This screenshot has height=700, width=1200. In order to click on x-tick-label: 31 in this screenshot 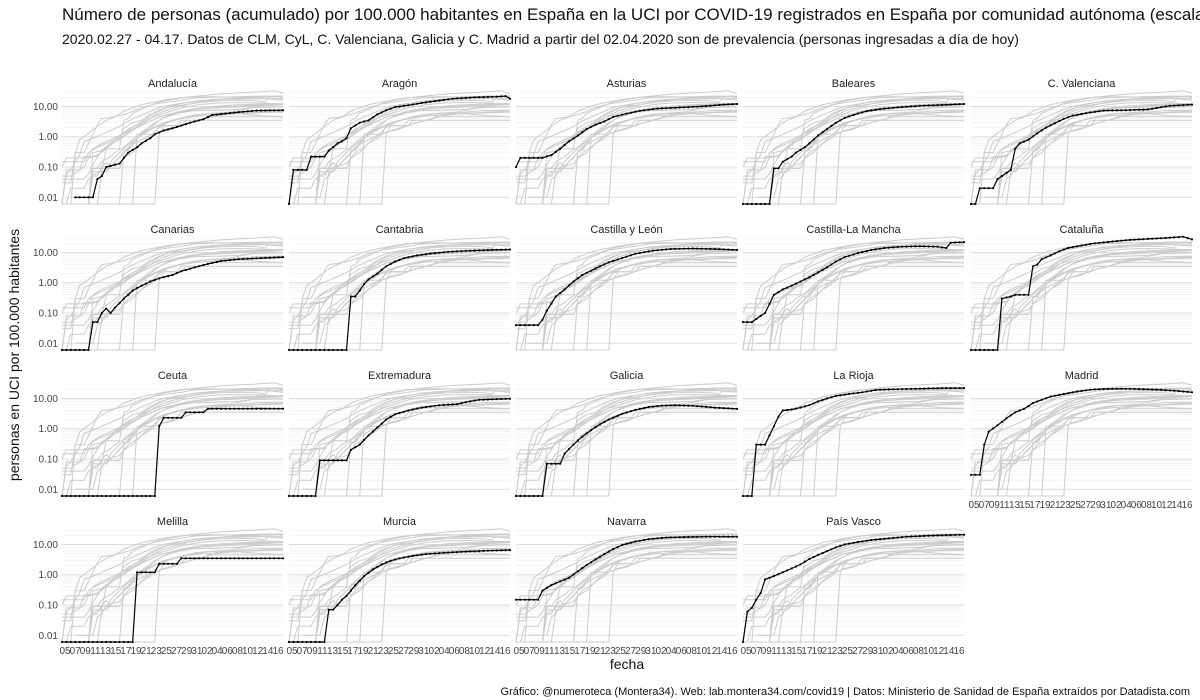, I will do `click(424, 651)`.